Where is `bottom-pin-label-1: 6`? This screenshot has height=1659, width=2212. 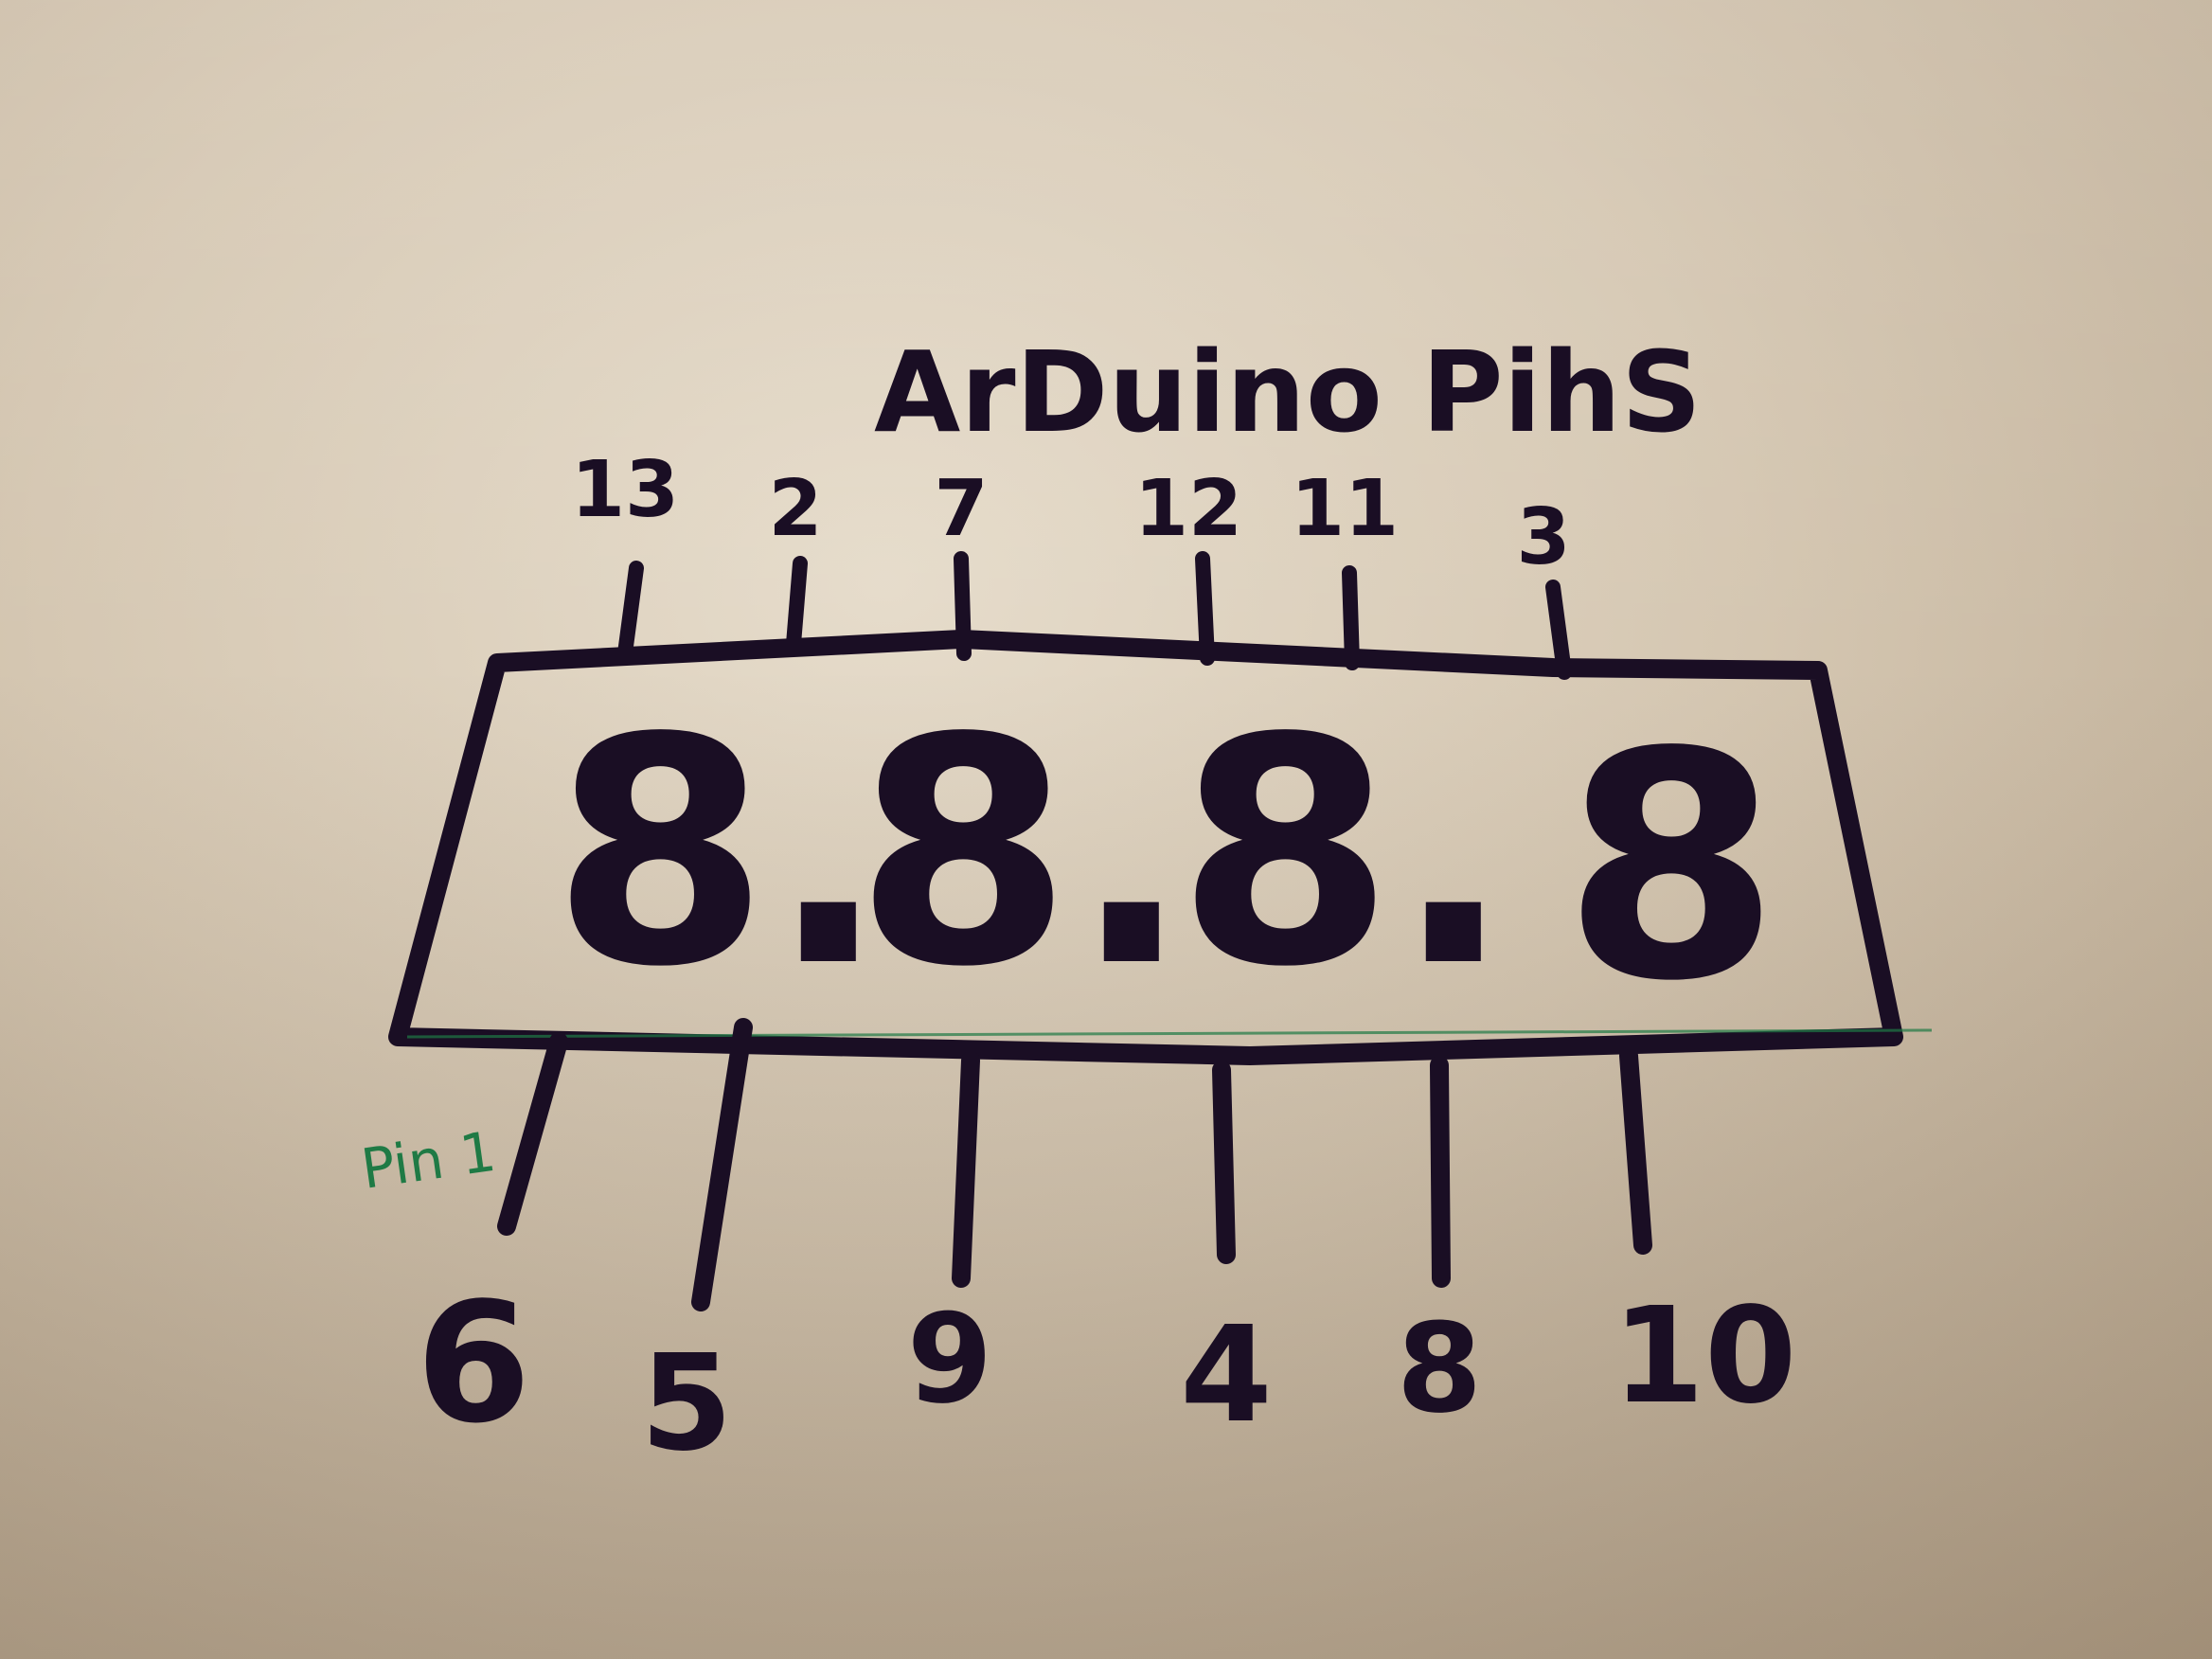 bottom-pin-label-1: 6 is located at coordinates (473, 1364).